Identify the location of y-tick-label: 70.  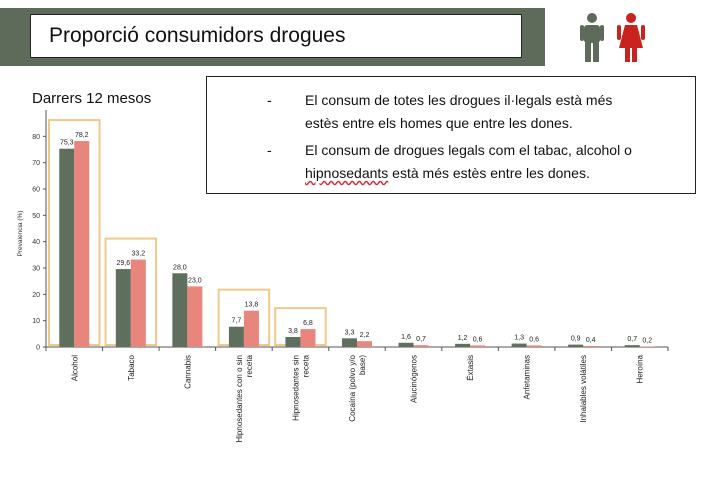
(36, 163).